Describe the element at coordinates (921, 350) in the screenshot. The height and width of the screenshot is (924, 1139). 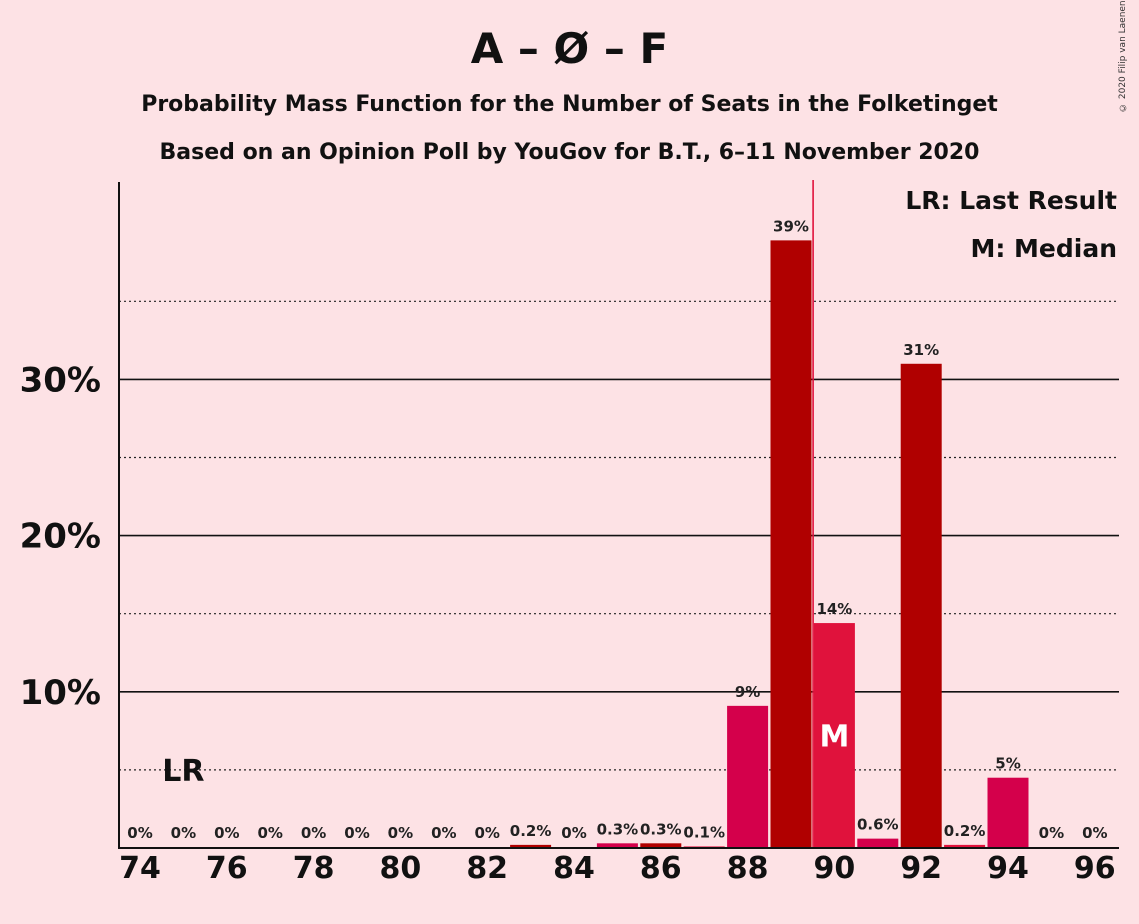
I see `data-label: 31%` at that location.